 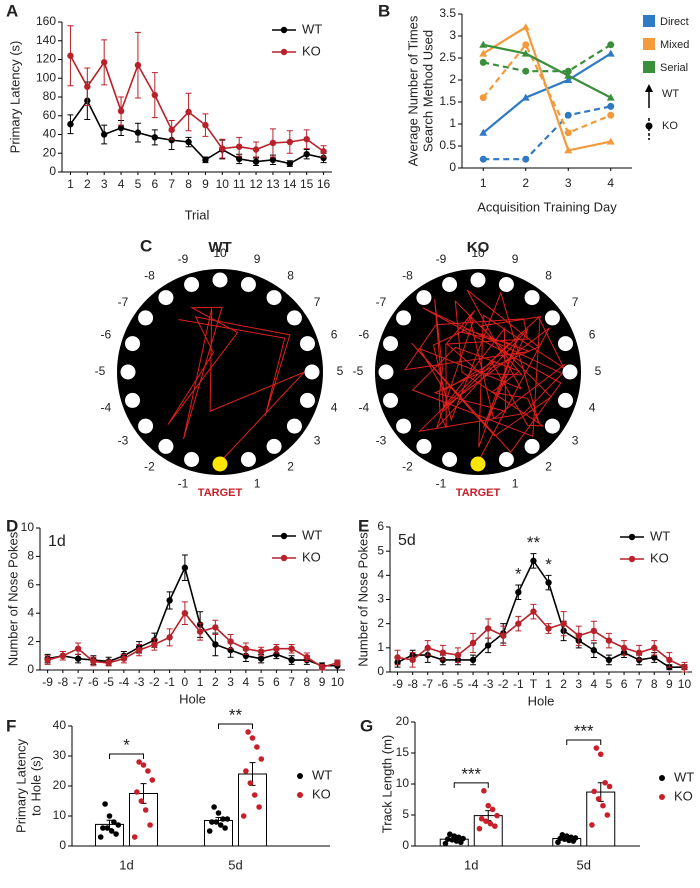 What do you see at coordinates (384, 10) in the screenshot?
I see `panel-letter: B` at bounding box center [384, 10].